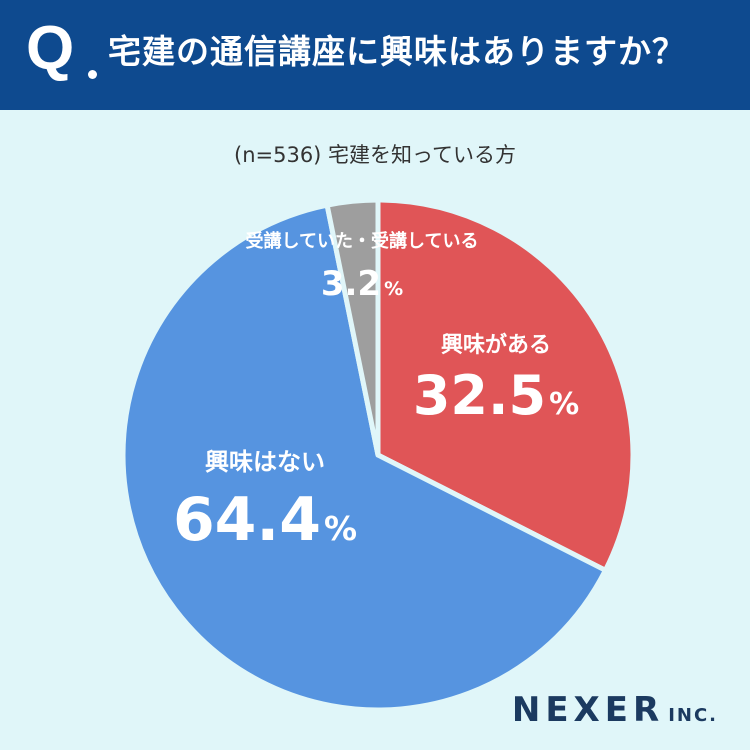 The width and height of the screenshot is (750, 750). I want to click on slice-value-label-3: 3.2%, so click(362, 284).